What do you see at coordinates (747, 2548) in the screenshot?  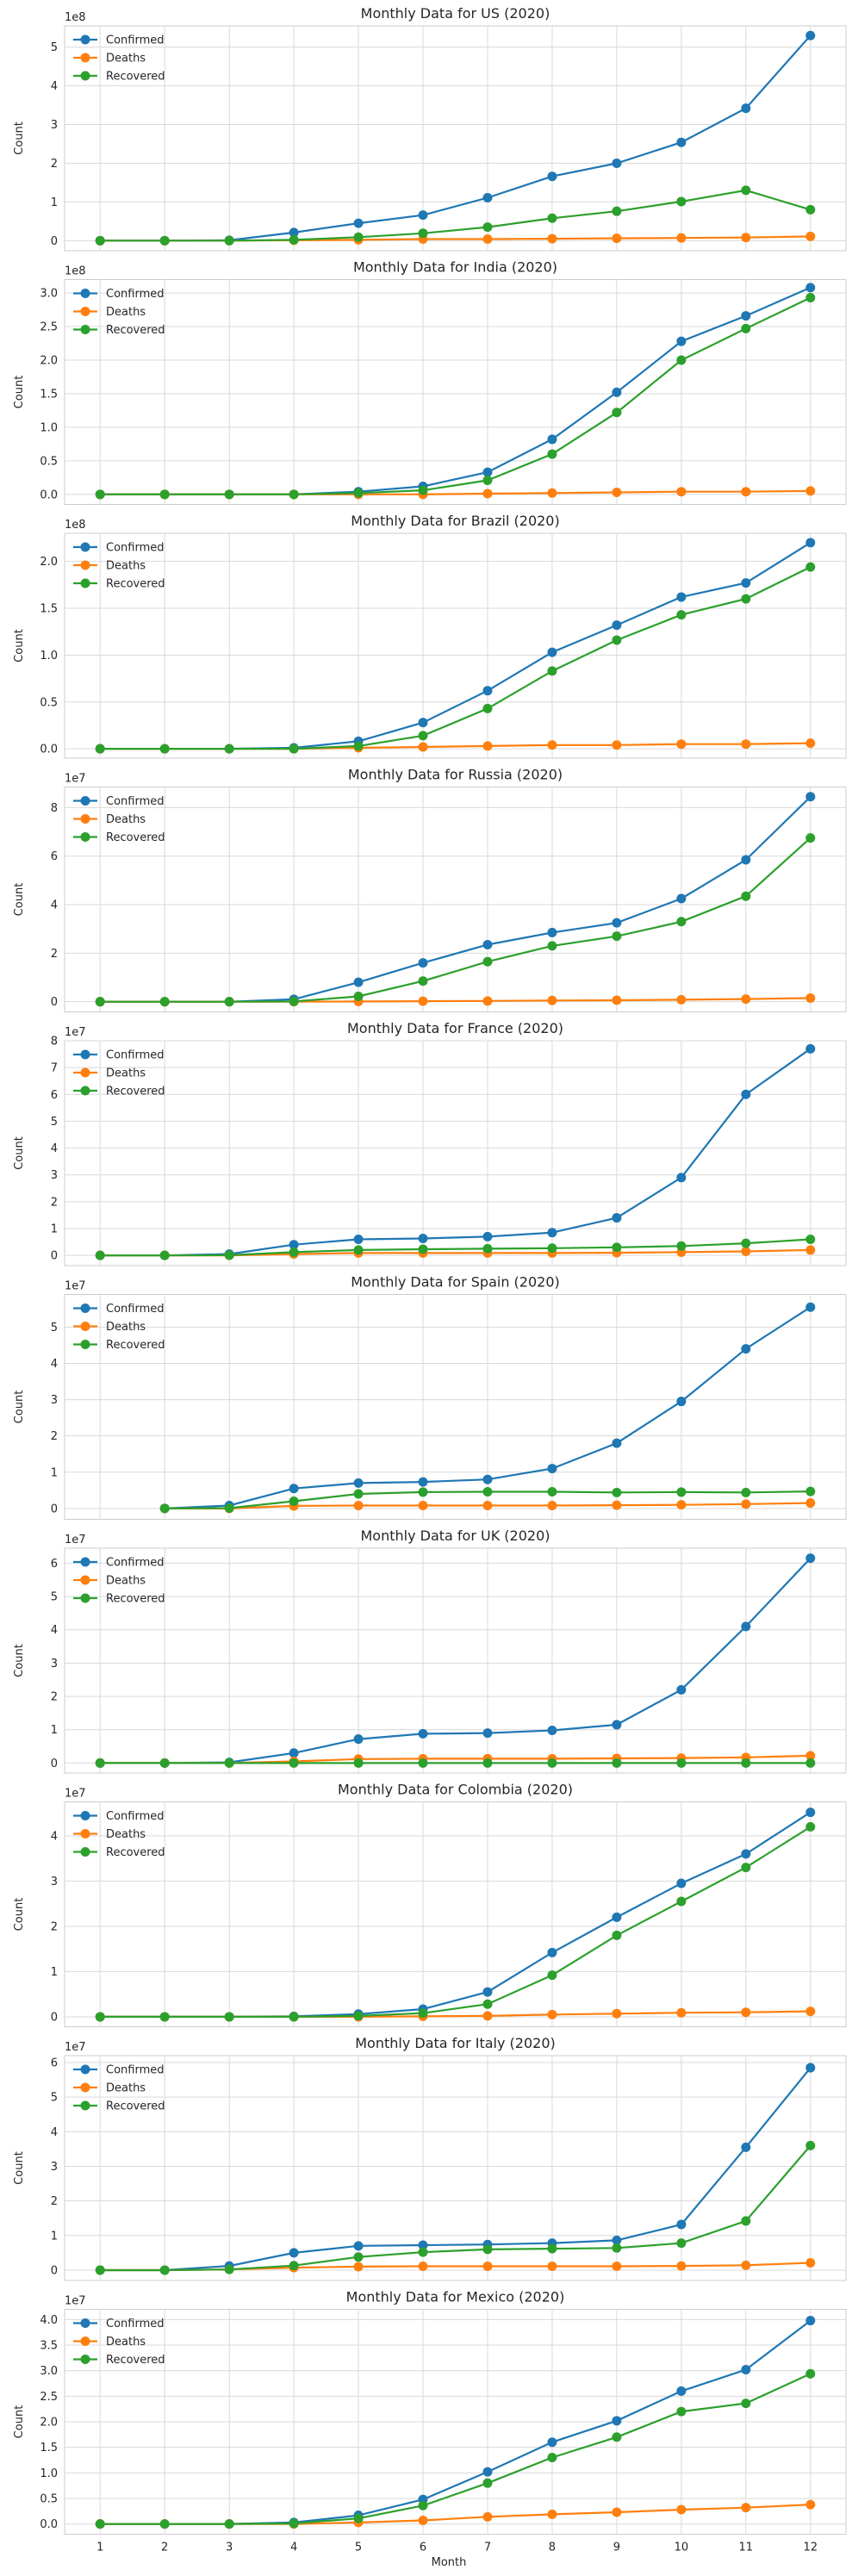 I see `x-tick-label: 11` at bounding box center [747, 2548].